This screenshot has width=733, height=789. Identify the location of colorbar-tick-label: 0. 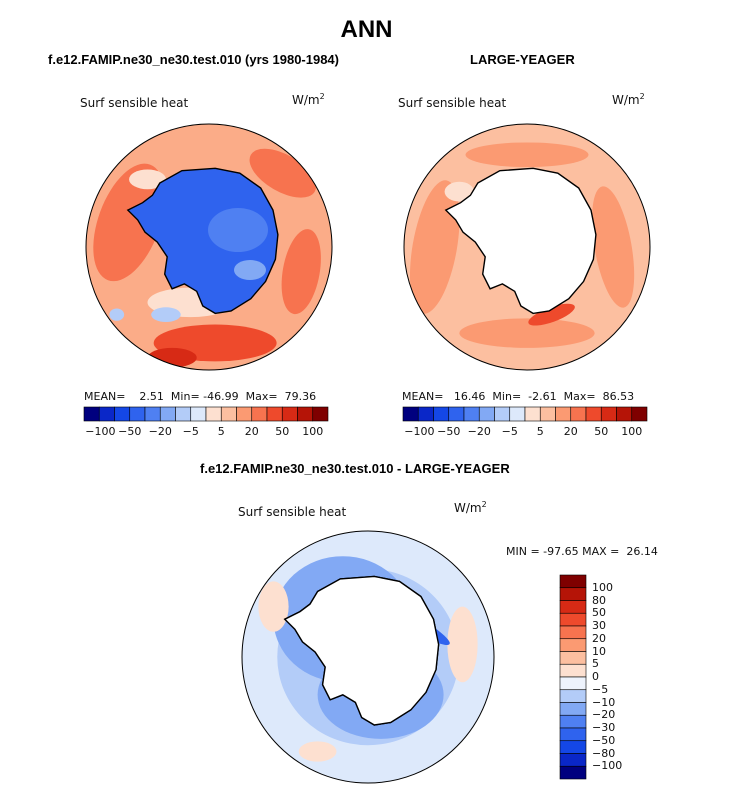
(595, 676).